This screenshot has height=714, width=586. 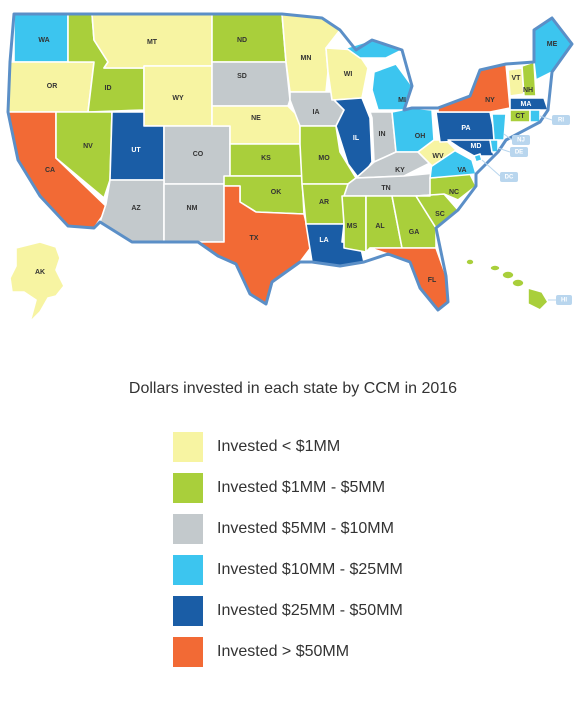 What do you see at coordinates (561, 121) in the screenshot?
I see `state-label-RI: RI` at bounding box center [561, 121].